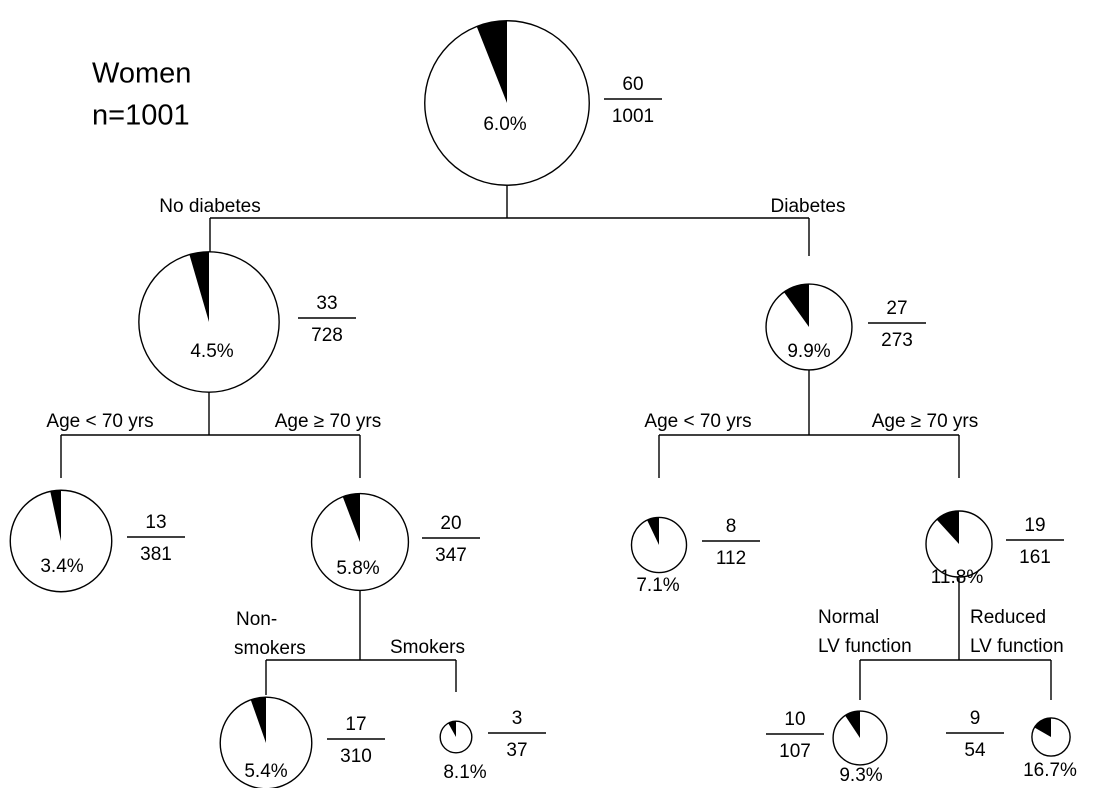  I want to click on percent-label: 8.1%, so click(464, 772).